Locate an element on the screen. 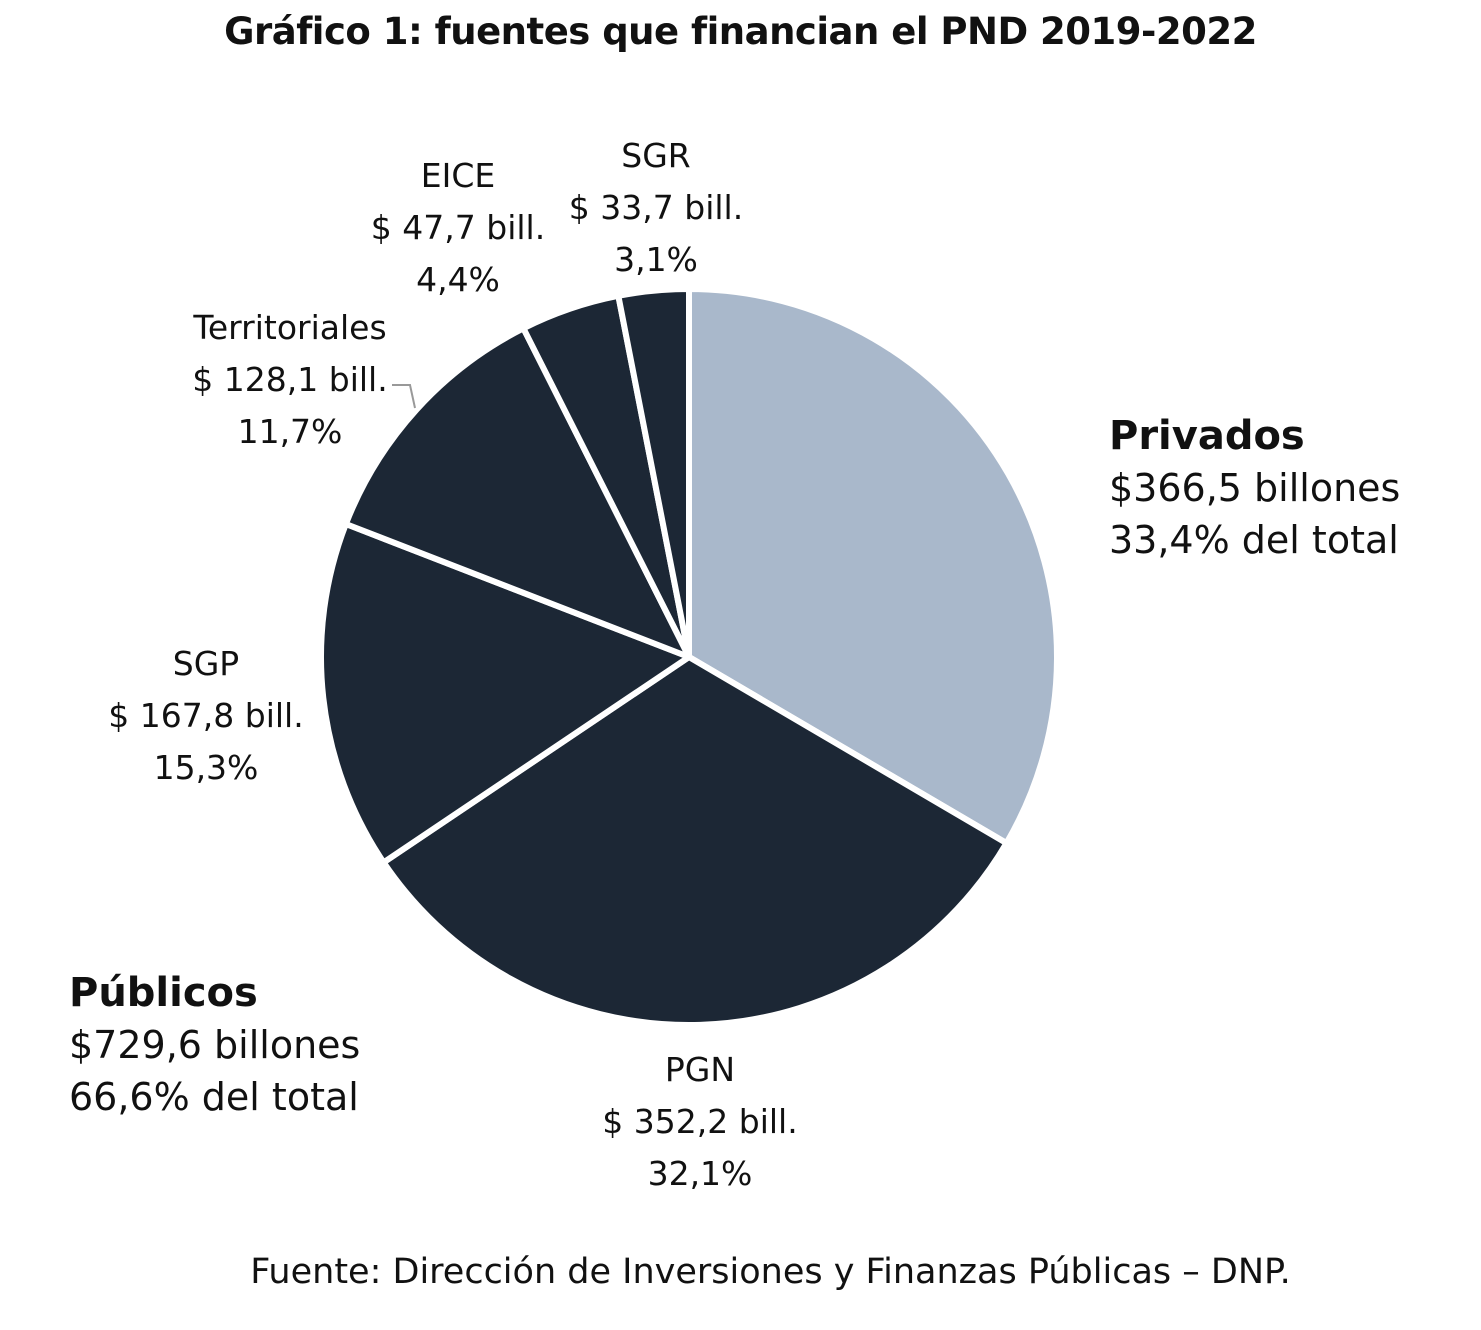  pie-slice-pgn is located at coordinates (695, 841).